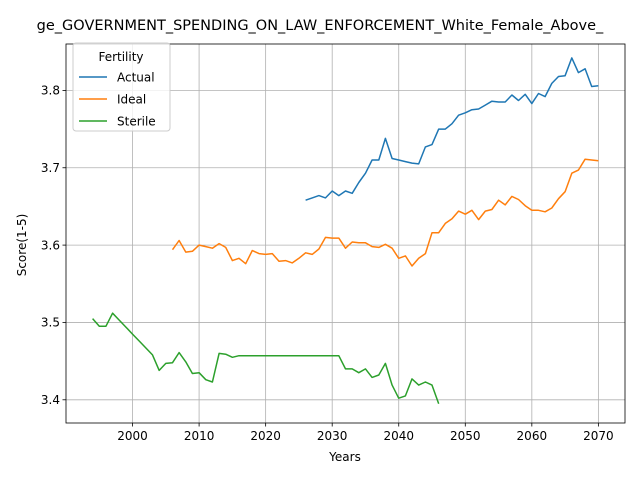 The image size is (640, 480). What do you see at coordinates (131, 99) in the screenshot?
I see `legend-label-ideal: Ideal` at bounding box center [131, 99].